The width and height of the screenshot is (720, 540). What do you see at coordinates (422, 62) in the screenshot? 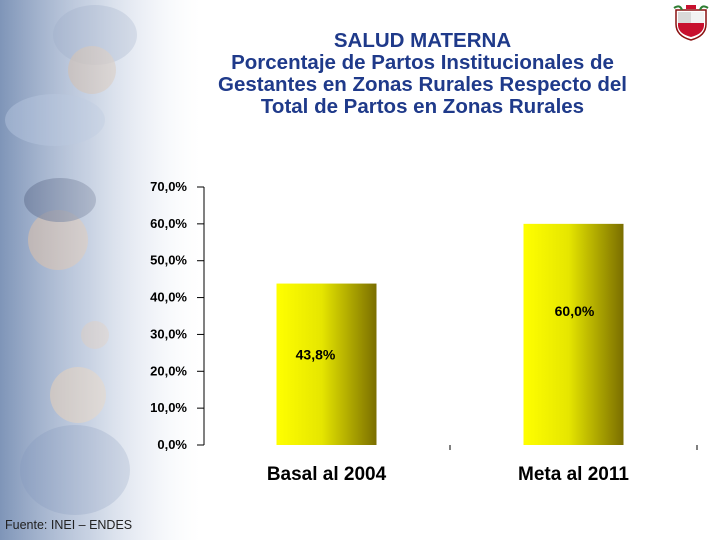
I see `title-line-2: Porcentaje de Partos Institucionales de` at bounding box center [422, 62].